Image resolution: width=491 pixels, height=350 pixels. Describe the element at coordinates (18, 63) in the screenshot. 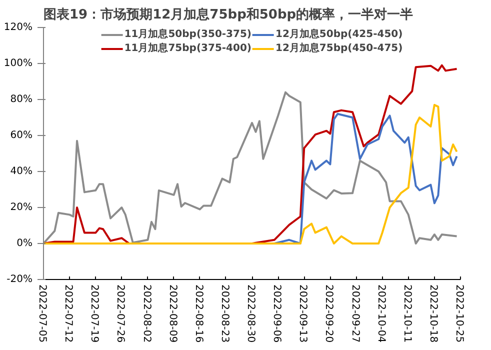

I see `y-tick-label: 100%` at that location.